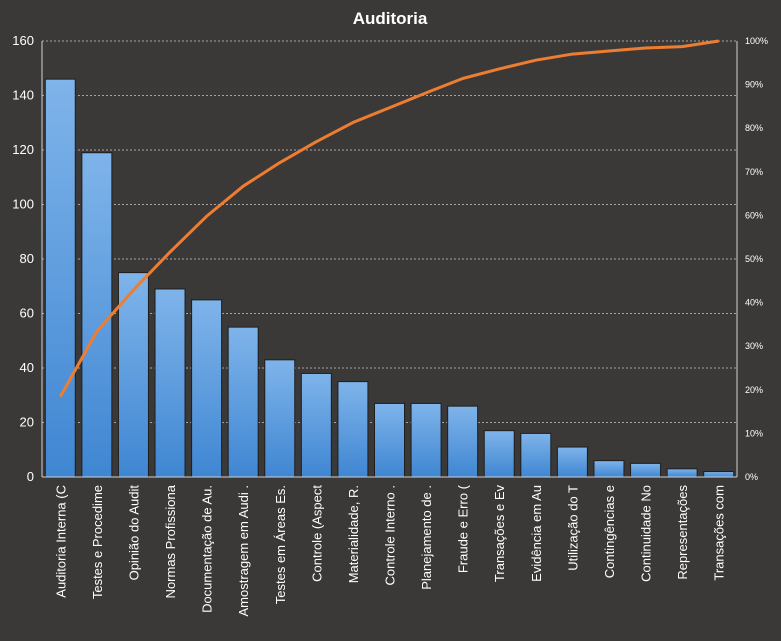 The width and height of the screenshot is (781, 641). Describe the element at coordinates (754, 390) in the screenshot. I see `y2-tick-label: 20%` at that location.